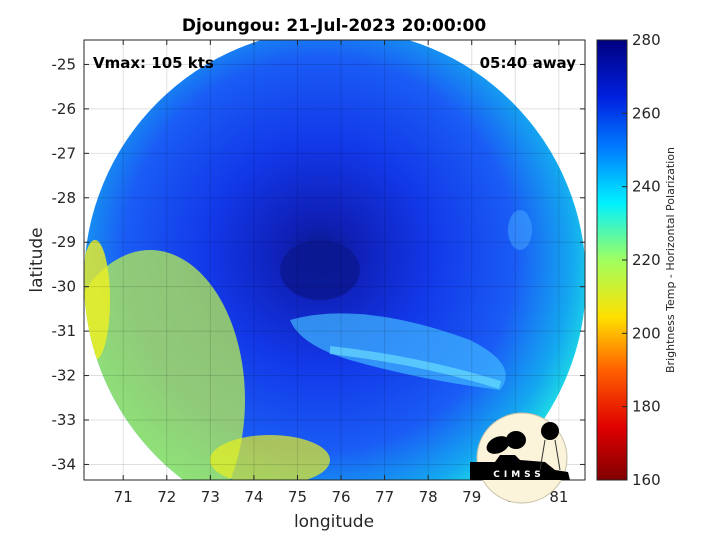 This screenshot has width=720, height=540. I want to click on y-tick-label: -34, so click(64, 464).